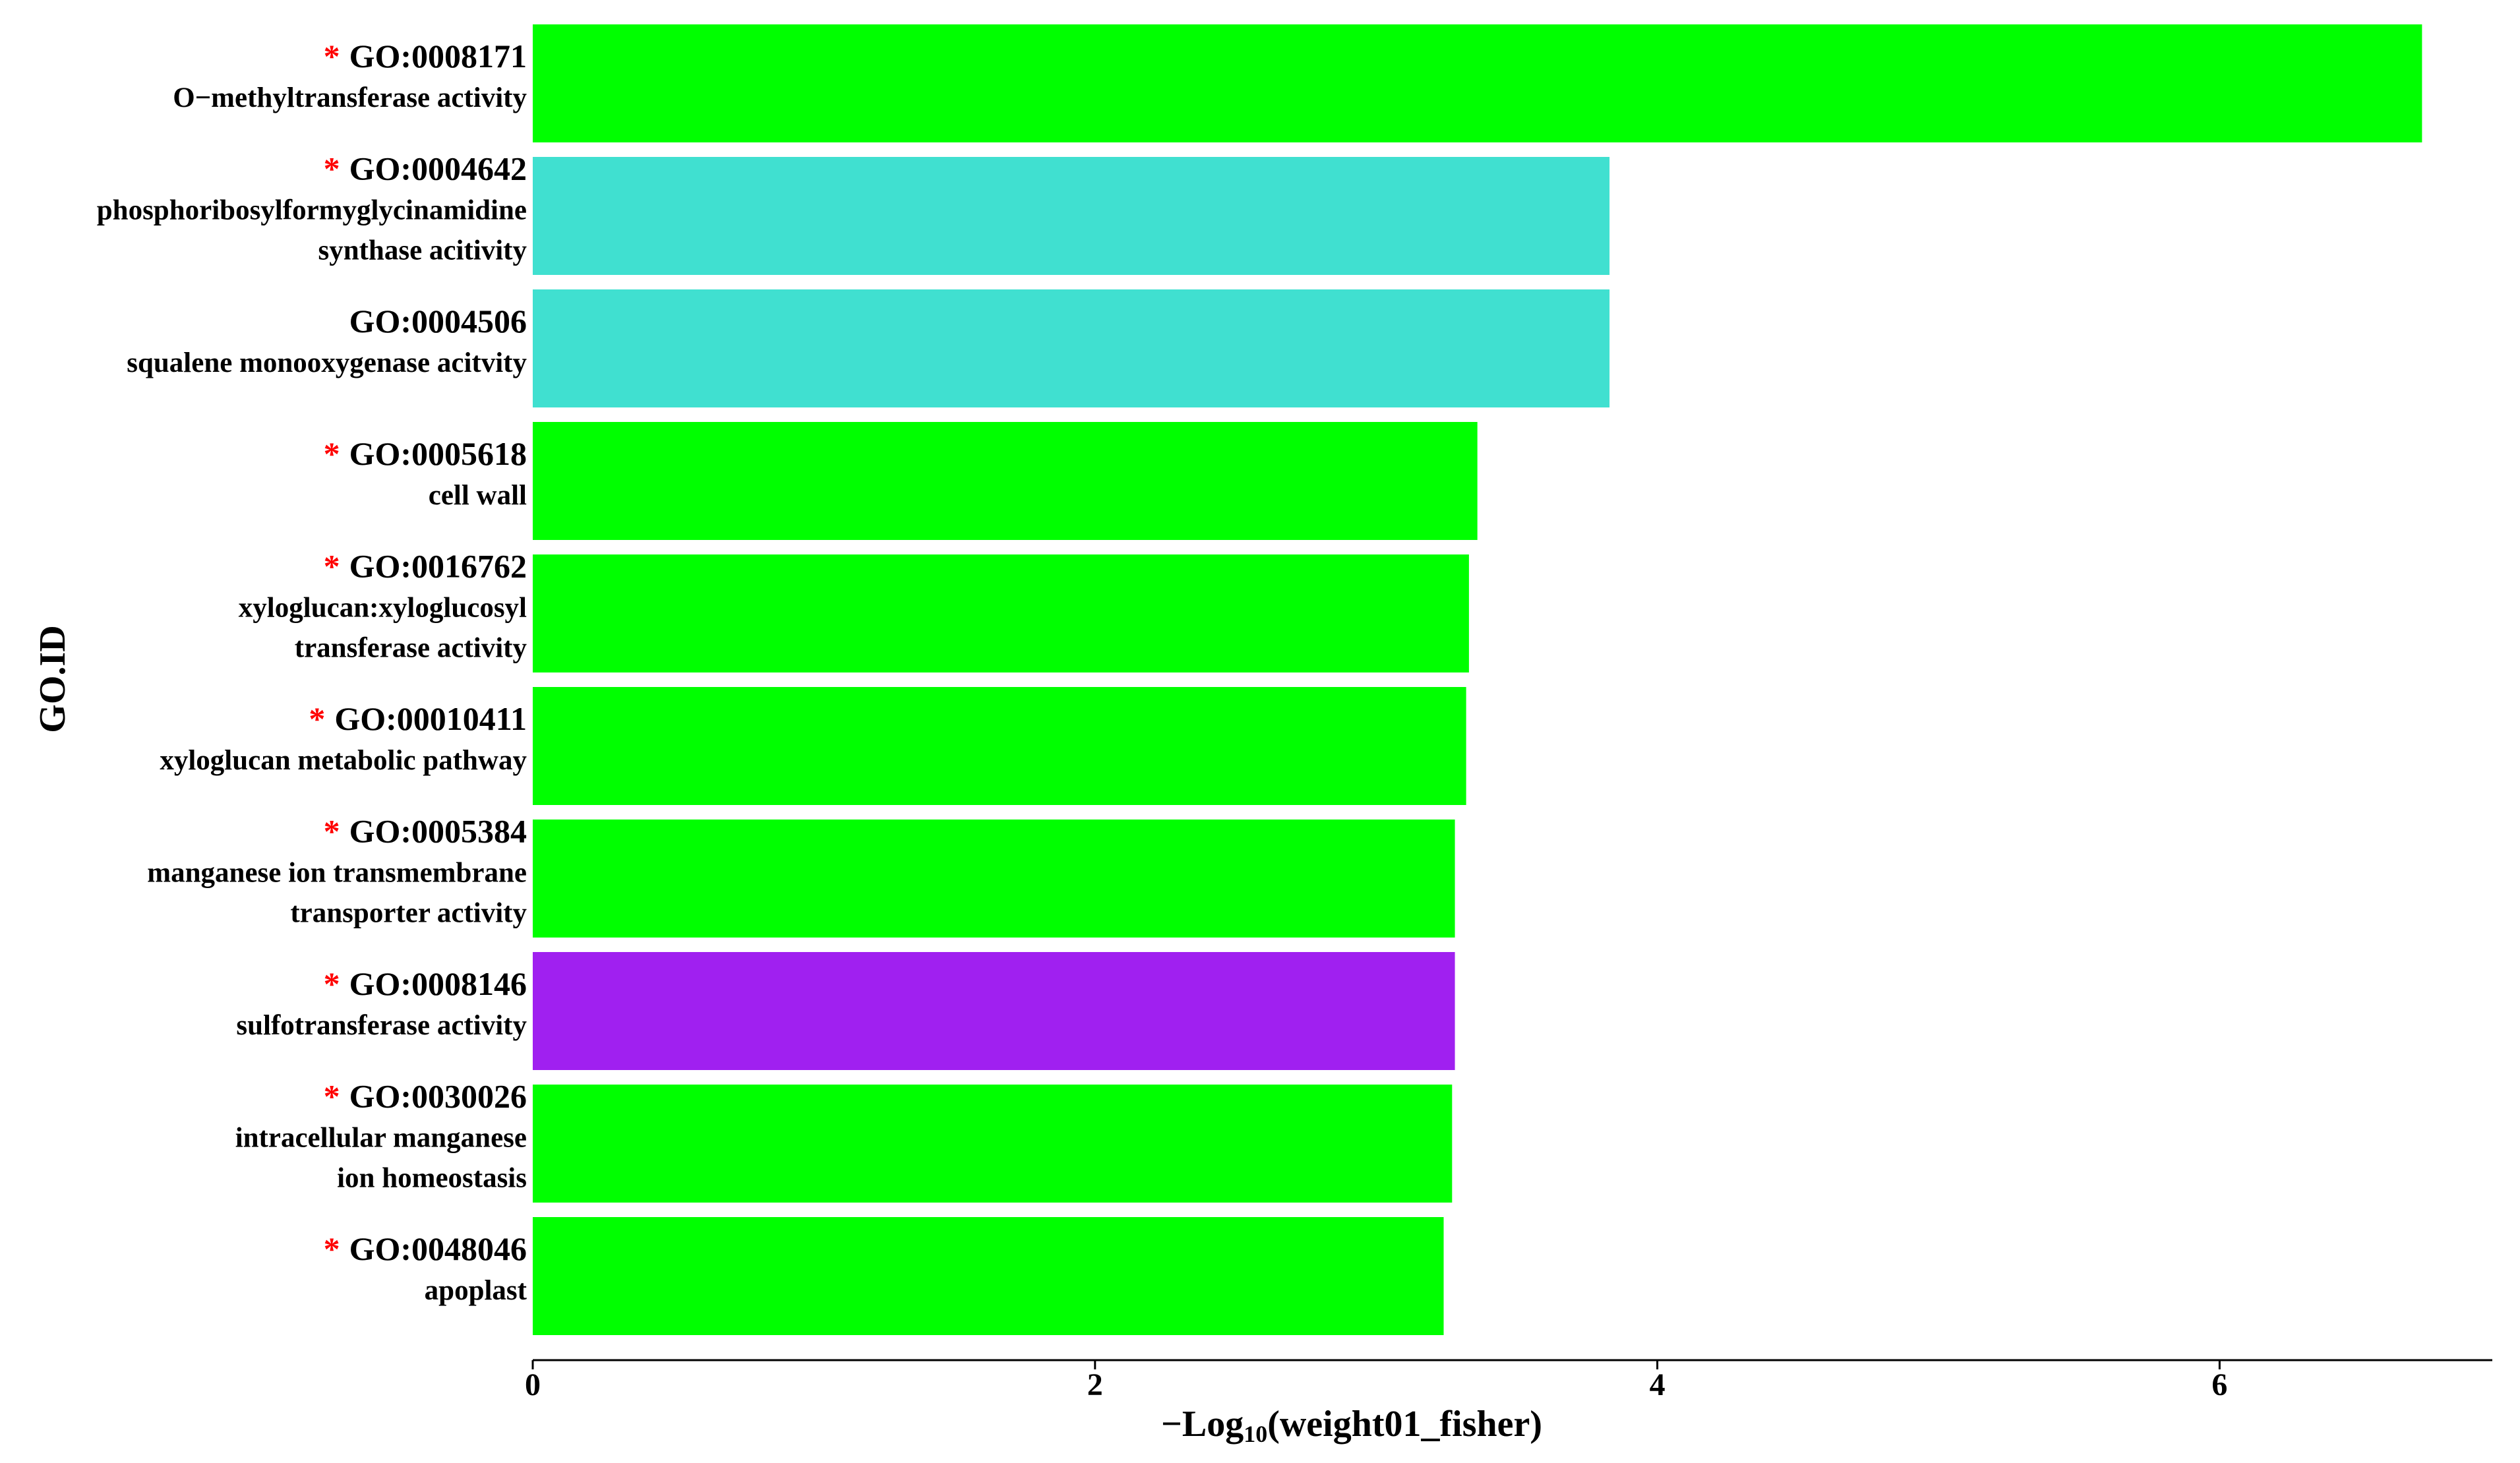  Describe the element at coordinates (2219, 1385) in the screenshot. I see `x-tick-label: 6` at that location.